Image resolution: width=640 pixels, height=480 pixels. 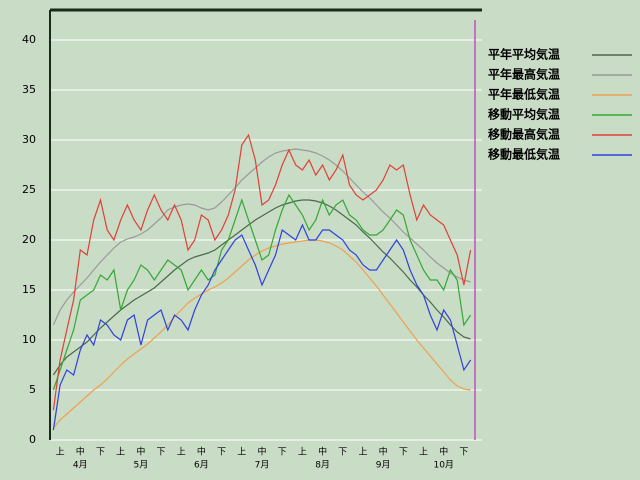 I want to click on month-label: 5月, so click(x=140, y=465).